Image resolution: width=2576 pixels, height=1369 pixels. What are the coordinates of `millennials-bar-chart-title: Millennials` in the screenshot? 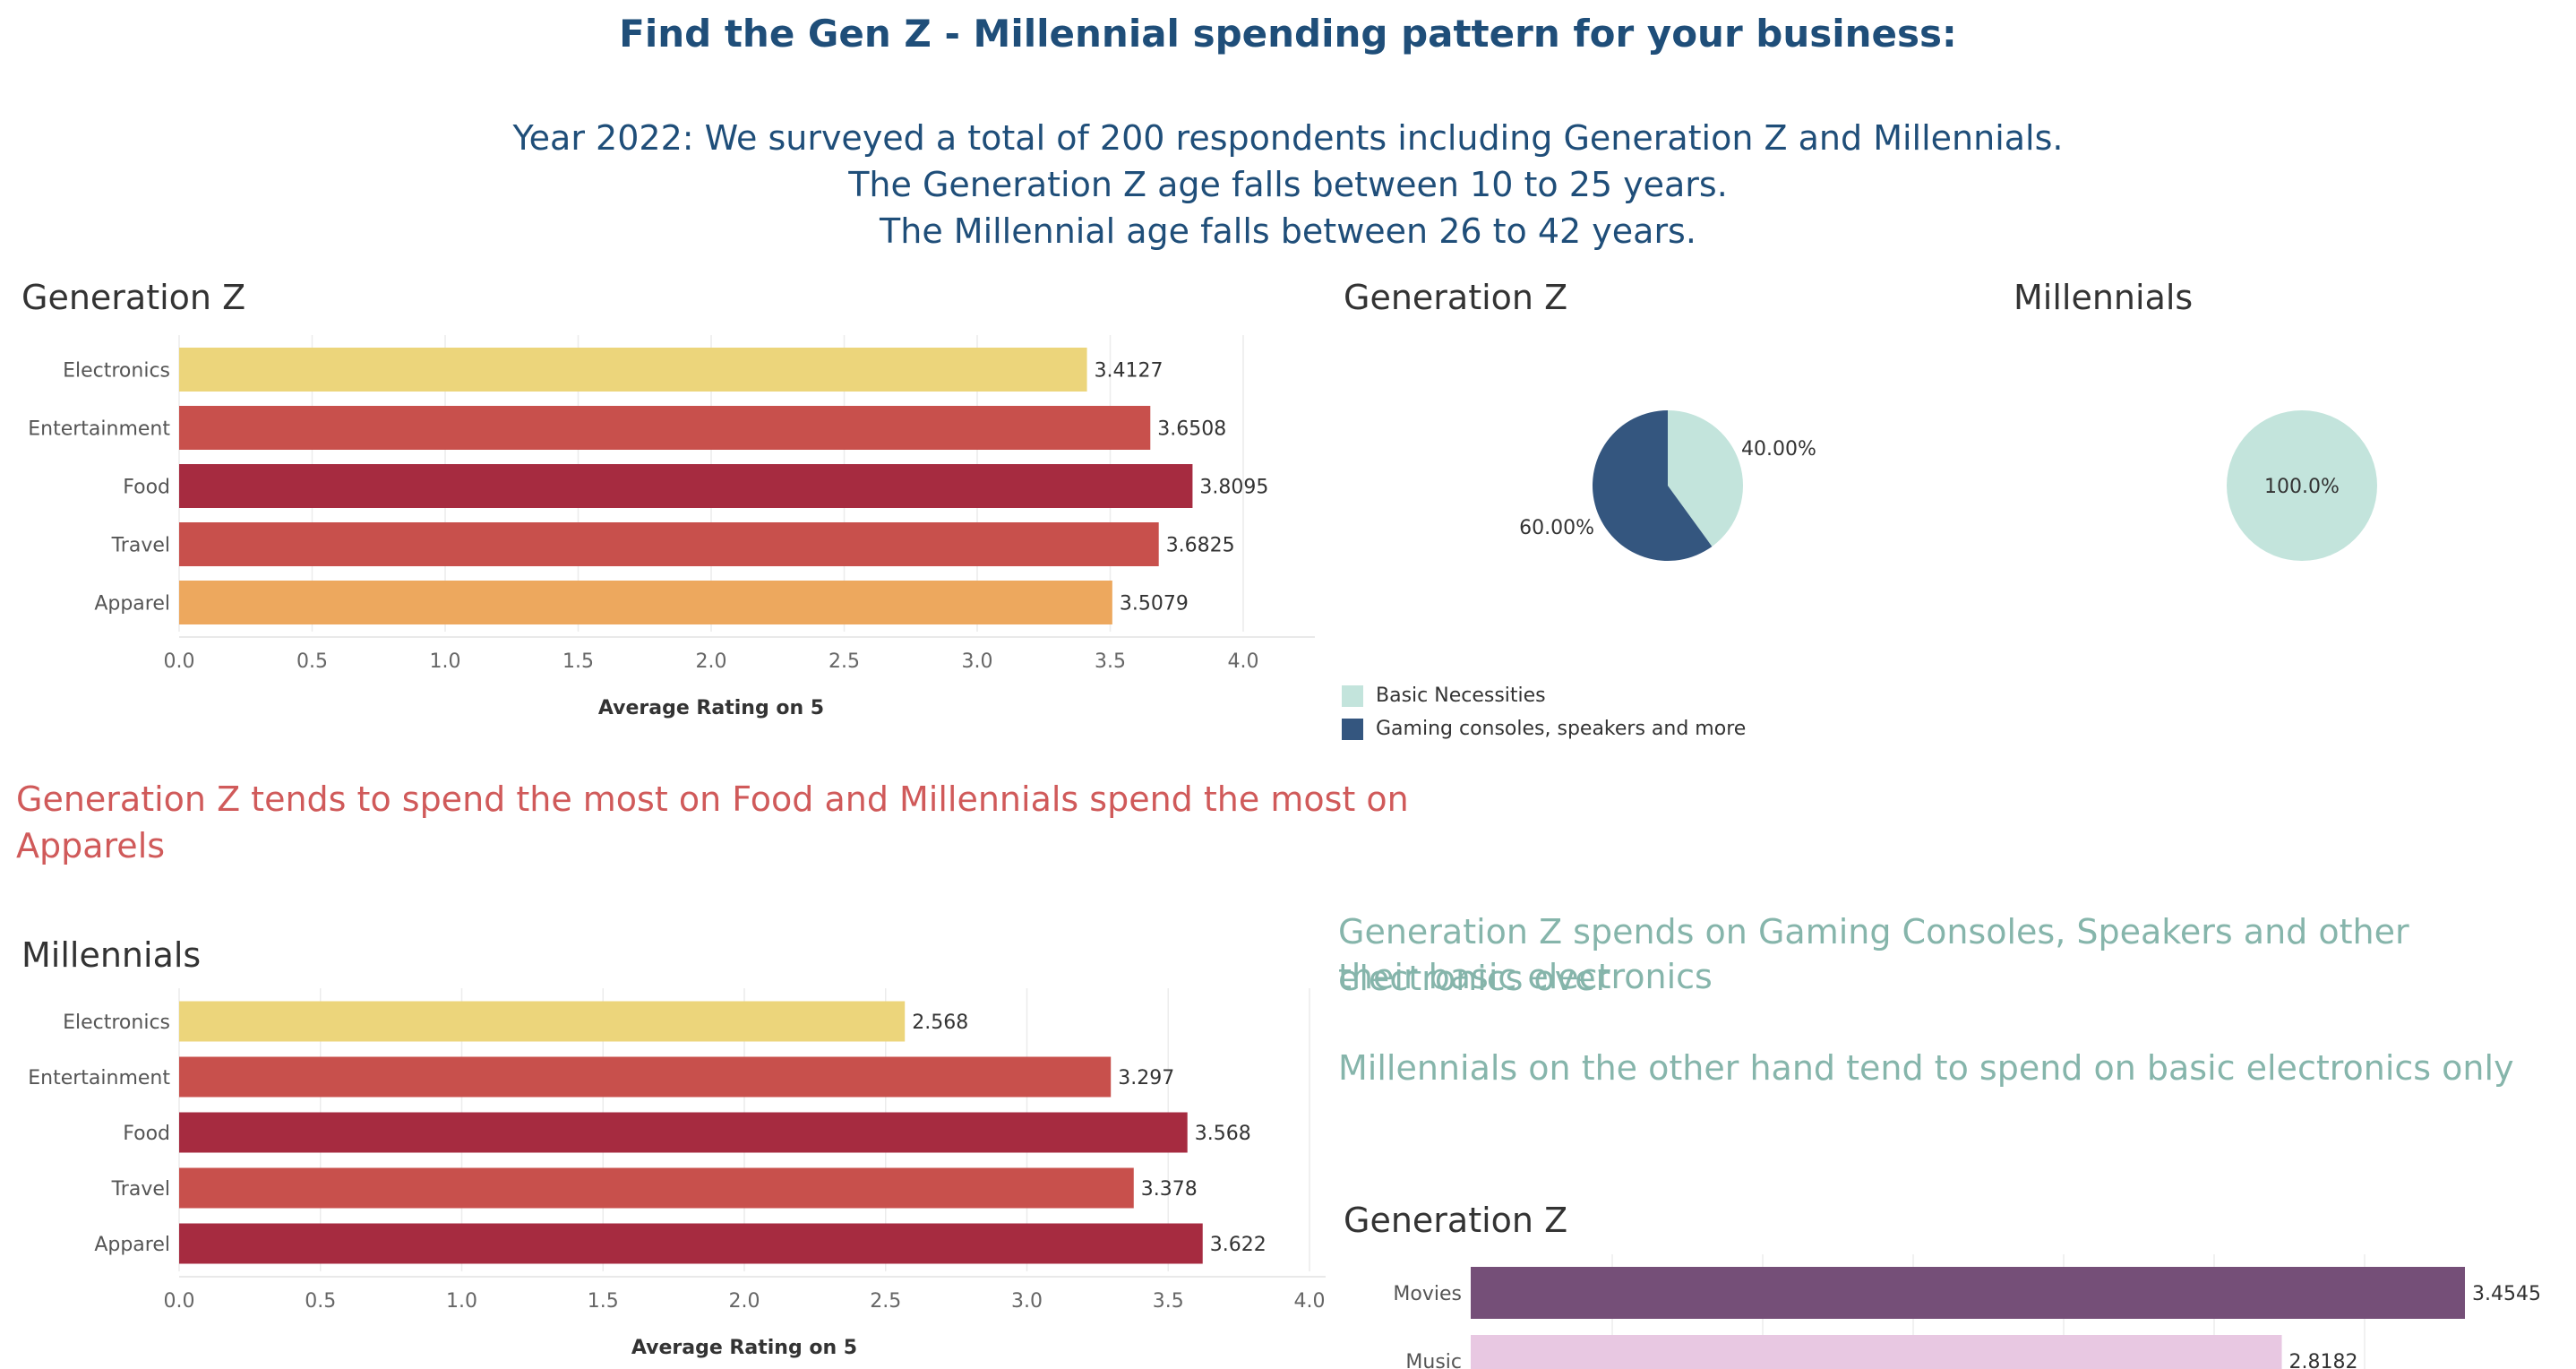 It's located at (111, 955).